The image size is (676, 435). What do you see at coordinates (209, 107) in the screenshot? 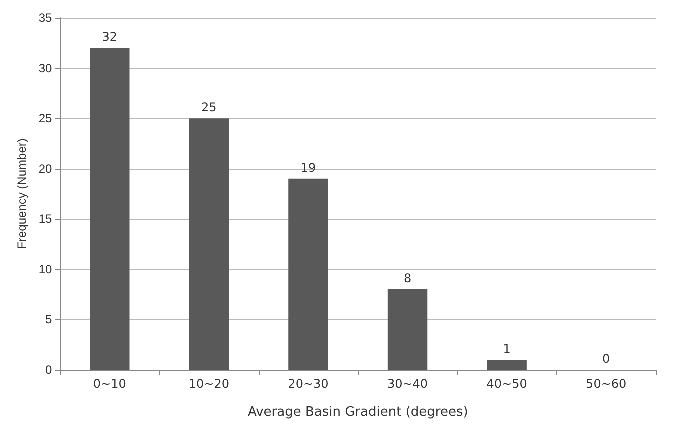
I see `data-label: 25` at bounding box center [209, 107].